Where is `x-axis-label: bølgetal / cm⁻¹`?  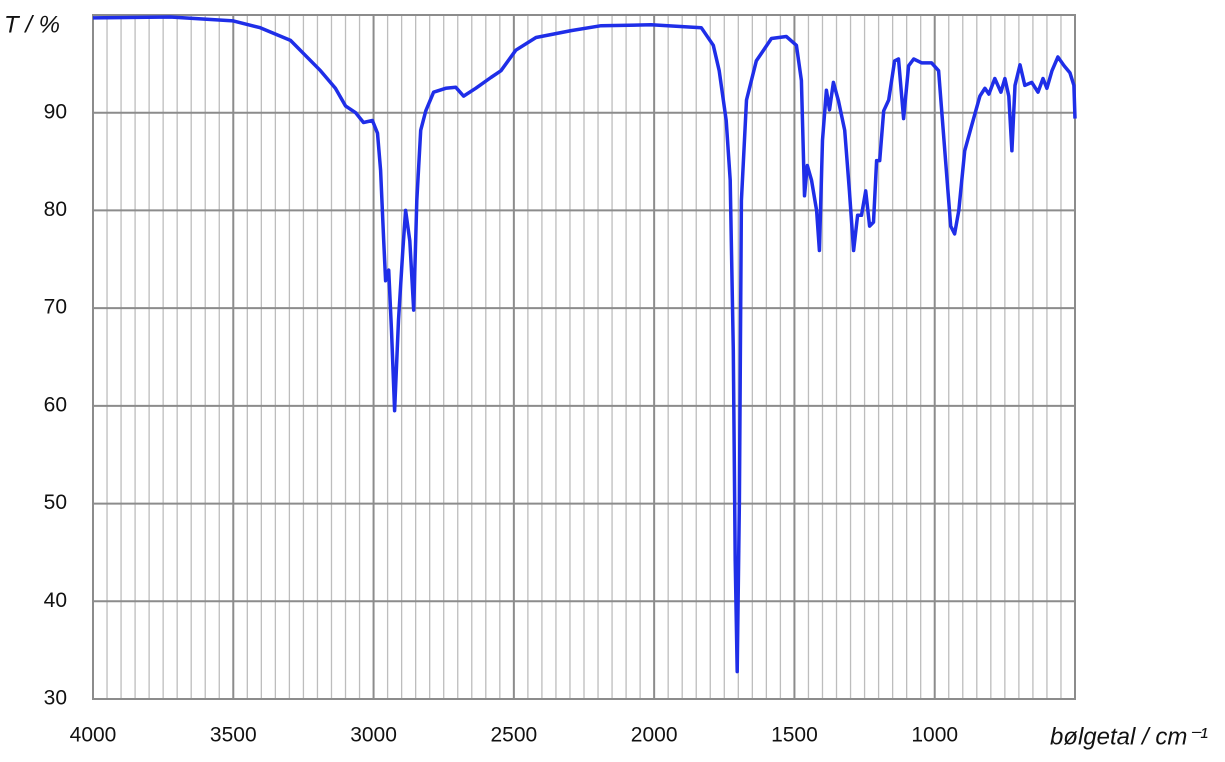 x-axis-label: bølgetal / cm⁻¹ is located at coordinates (1129, 736).